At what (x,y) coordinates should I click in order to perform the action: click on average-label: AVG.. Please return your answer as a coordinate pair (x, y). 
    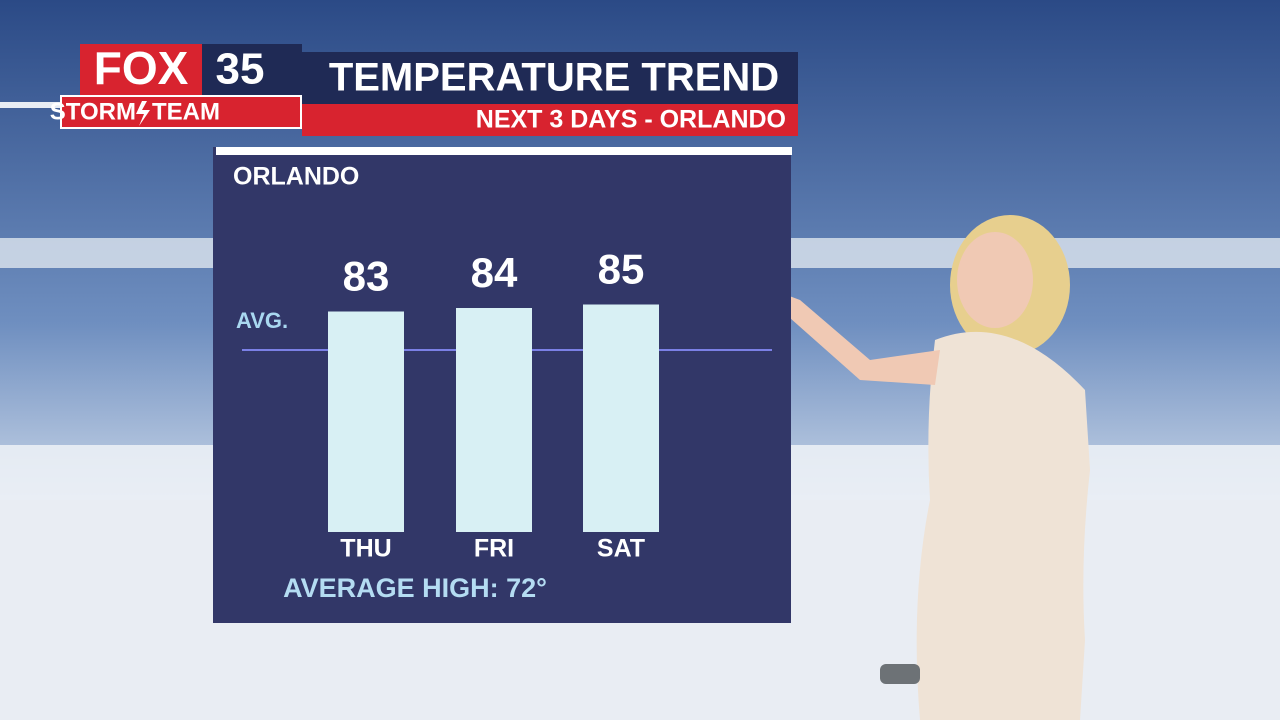
    Looking at the image, I should click on (262, 320).